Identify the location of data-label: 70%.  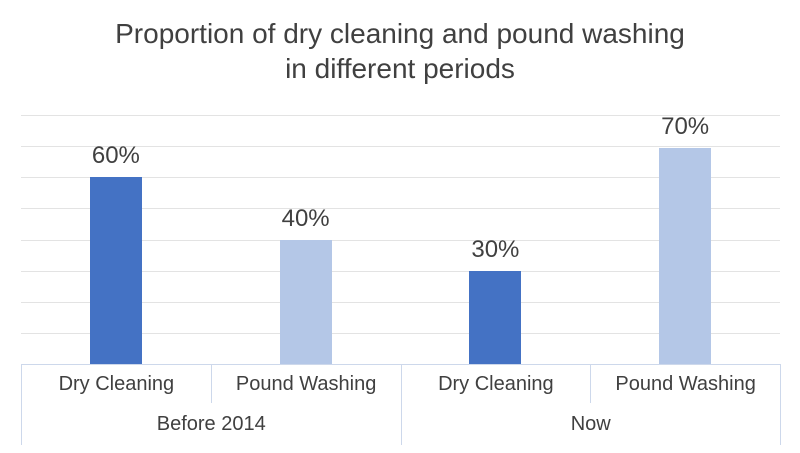
(685, 126).